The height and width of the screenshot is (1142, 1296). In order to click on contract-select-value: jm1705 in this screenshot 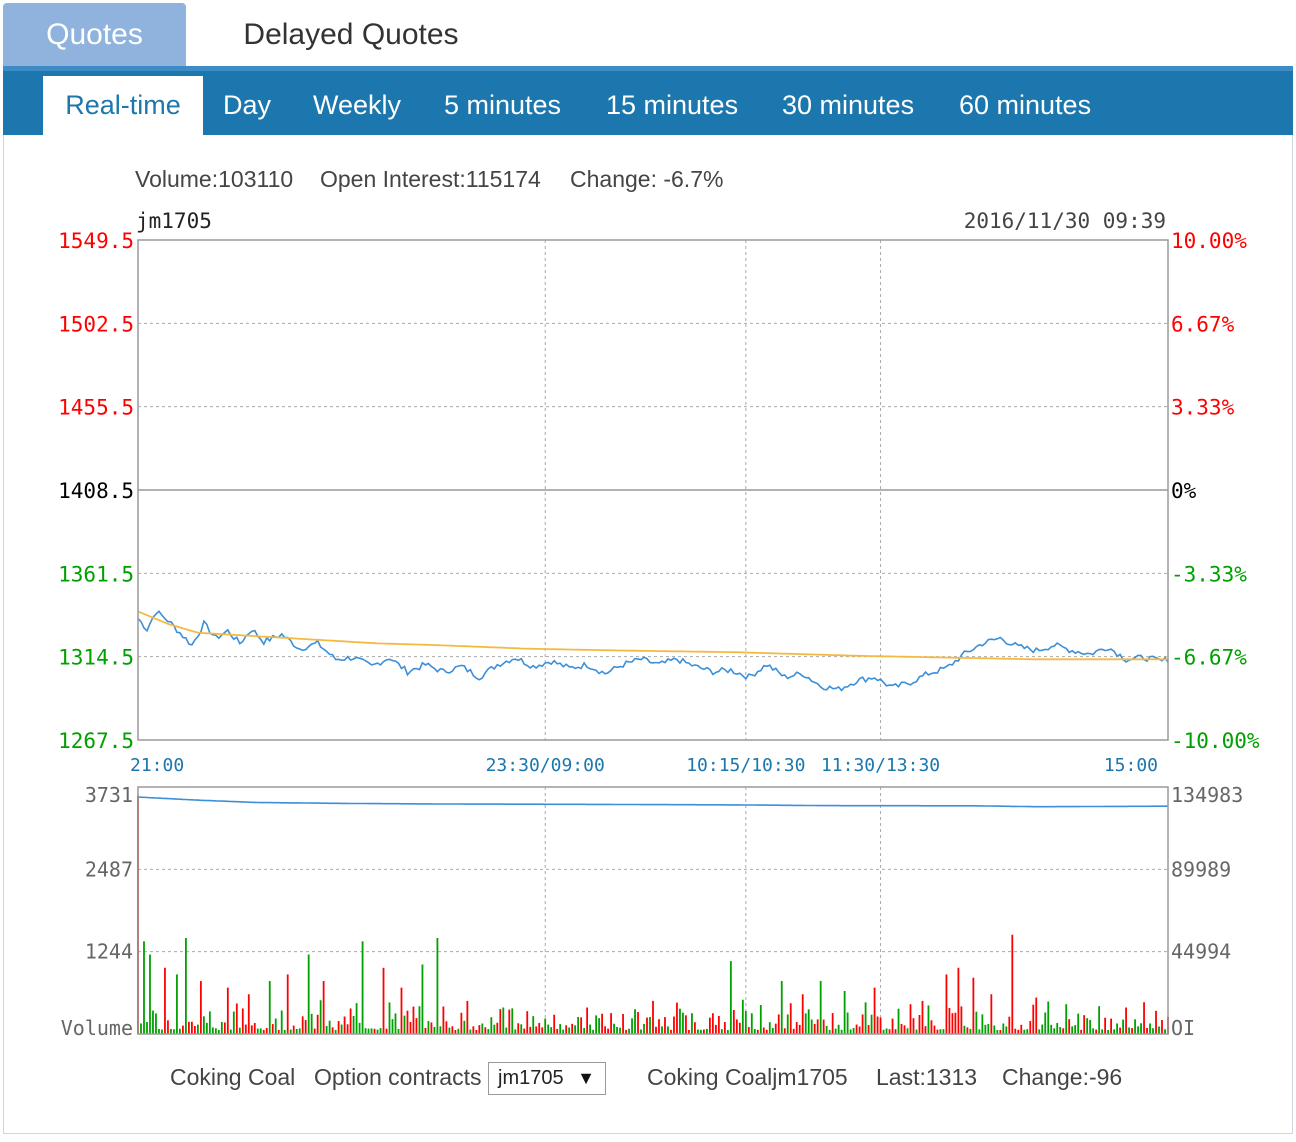, I will do `click(531, 1078)`.